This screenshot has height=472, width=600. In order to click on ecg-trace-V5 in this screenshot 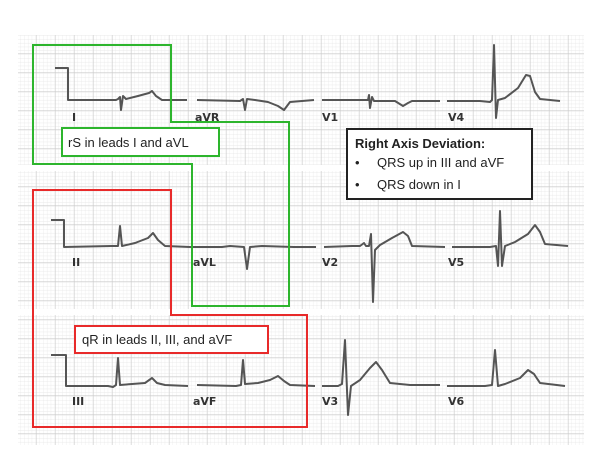, I will do `click(510, 238)`.